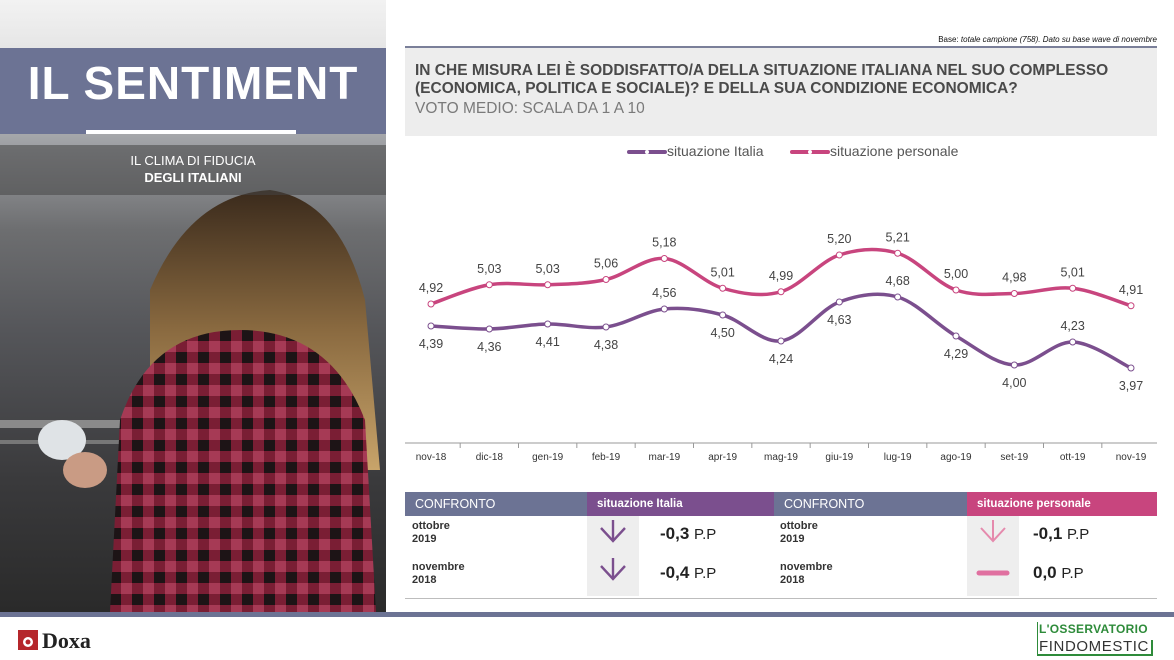 The image size is (1174, 660). Describe the element at coordinates (956, 457) in the screenshot. I see `x-tick-label: ago-19` at that location.